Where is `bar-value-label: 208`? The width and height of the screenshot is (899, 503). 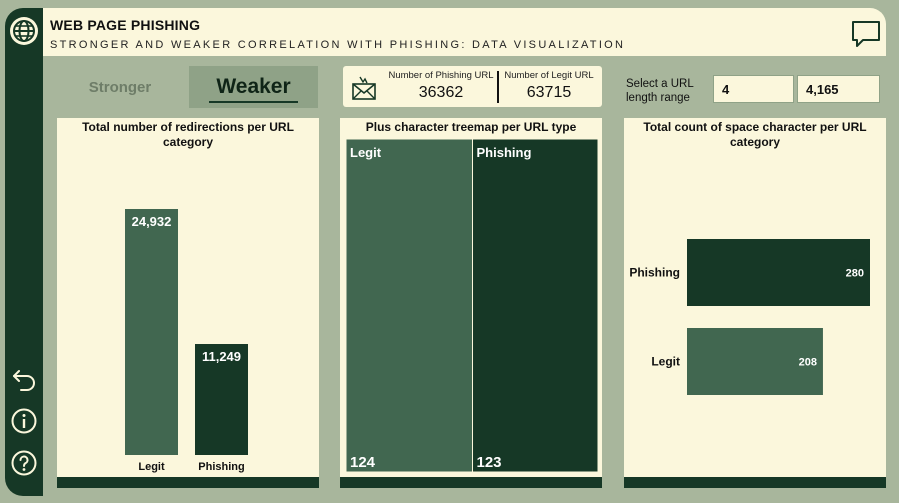 bar-value-label: 208 is located at coordinates (808, 363).